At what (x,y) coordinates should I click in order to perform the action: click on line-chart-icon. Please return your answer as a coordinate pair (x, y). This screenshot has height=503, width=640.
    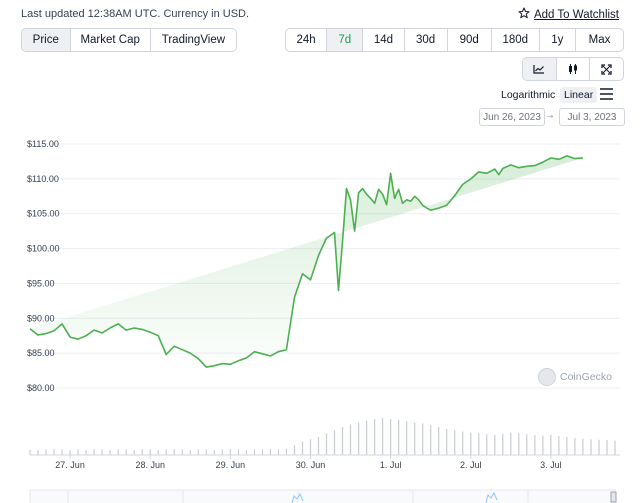
    Looking at the image, I should click on (540, 69).